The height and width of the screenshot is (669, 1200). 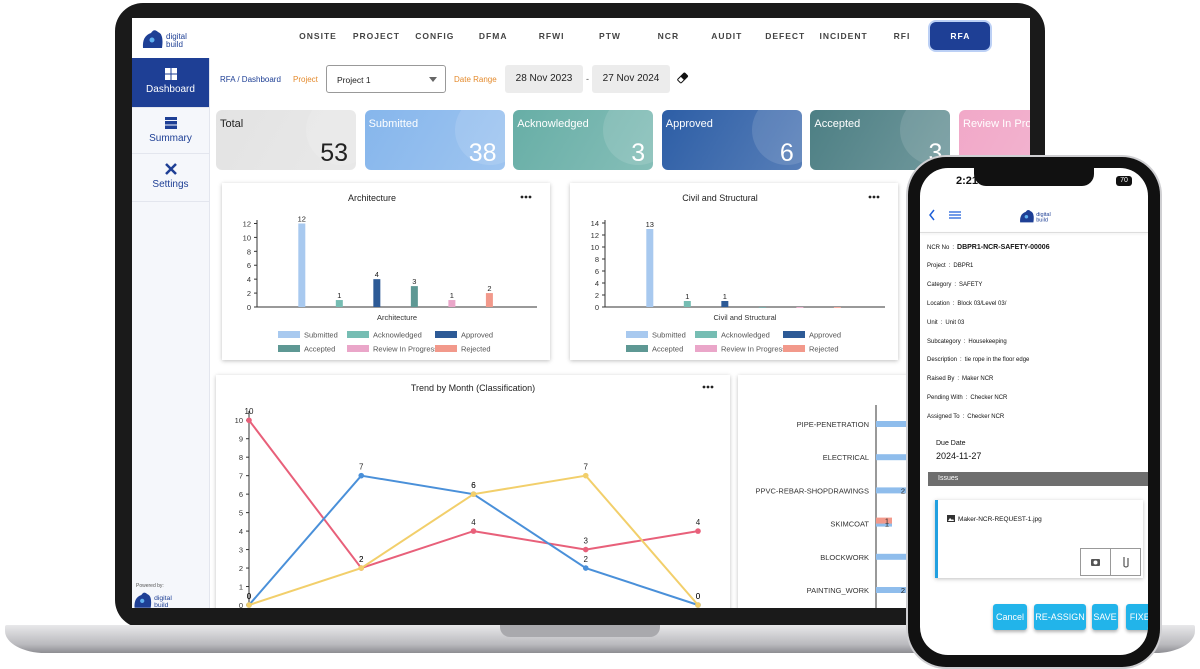 What do you see at coordinates (482, 153) in the screenshot?
I see `card-value: 38` at bounding box center [482, 153].